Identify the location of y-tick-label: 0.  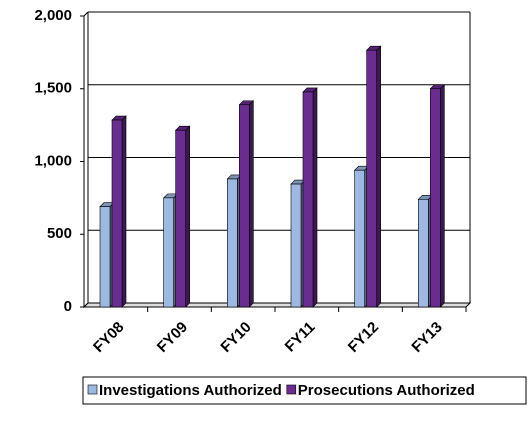
(68, 306).